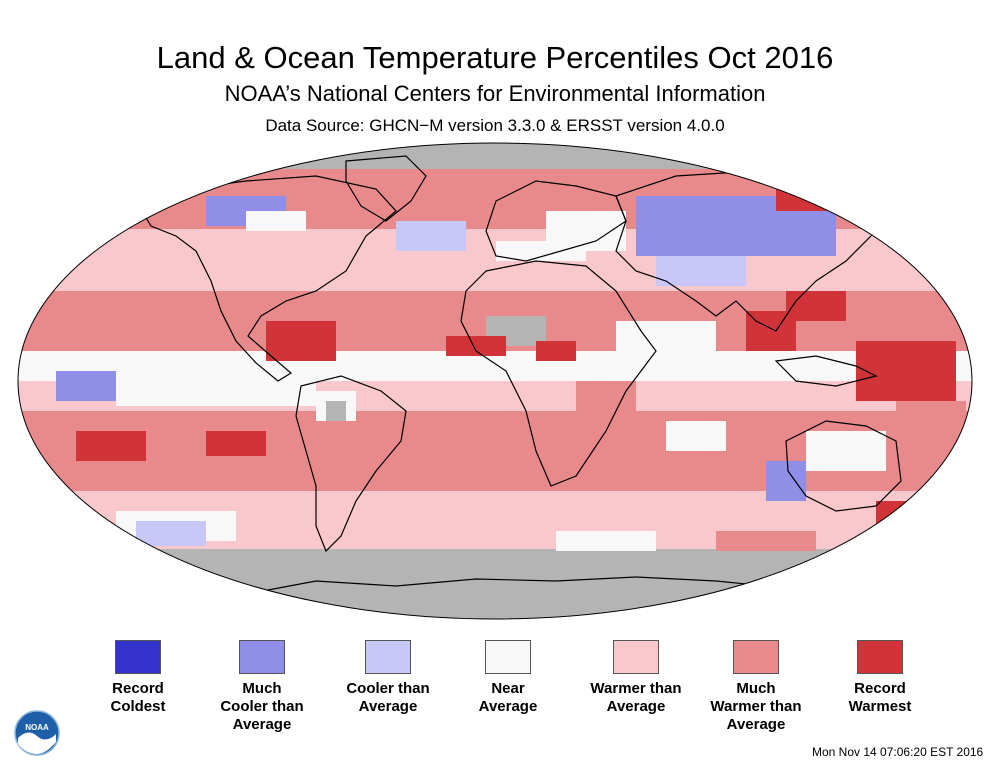 Image resolution: width=990 pixels, height=765 pixels. I want to click on legend-item-much-warmer: Much Warmer than Average, so click(756, 687).